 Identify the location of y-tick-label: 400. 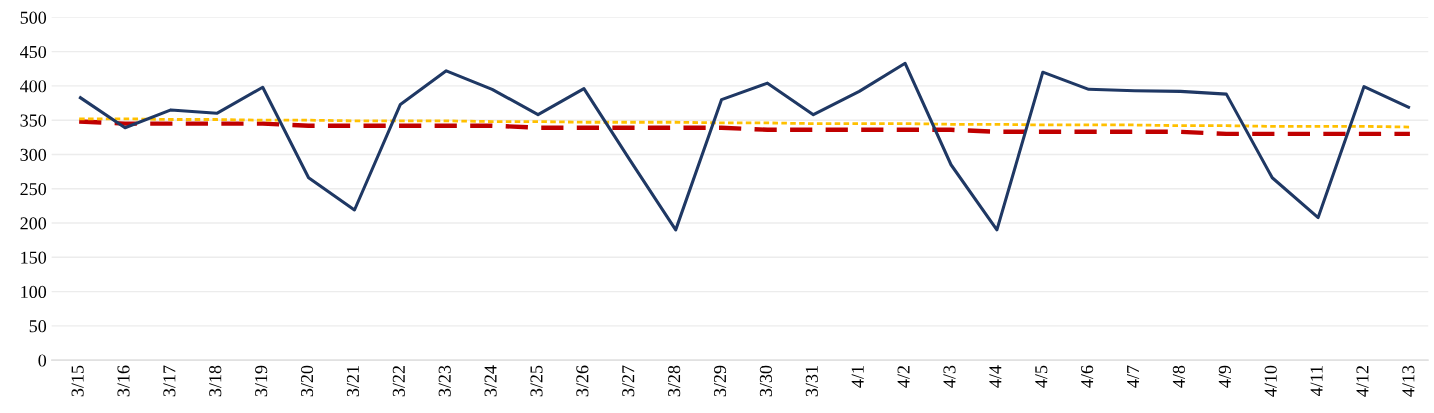
(33, 86).